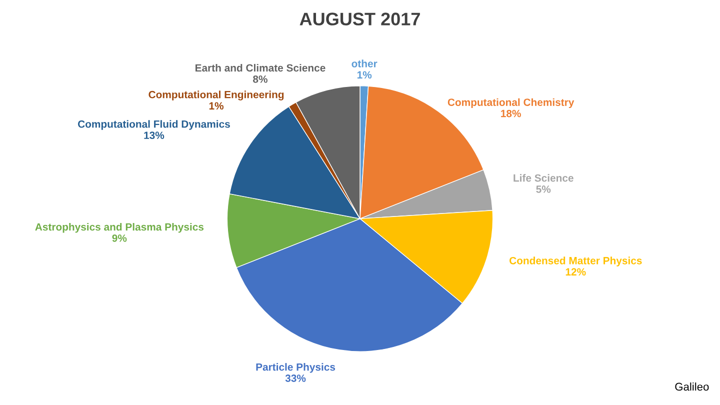  What do you see at coordinates (154, 136) in the screenshot?
I see `data-label: 13%` at bounding box center [154, 136].